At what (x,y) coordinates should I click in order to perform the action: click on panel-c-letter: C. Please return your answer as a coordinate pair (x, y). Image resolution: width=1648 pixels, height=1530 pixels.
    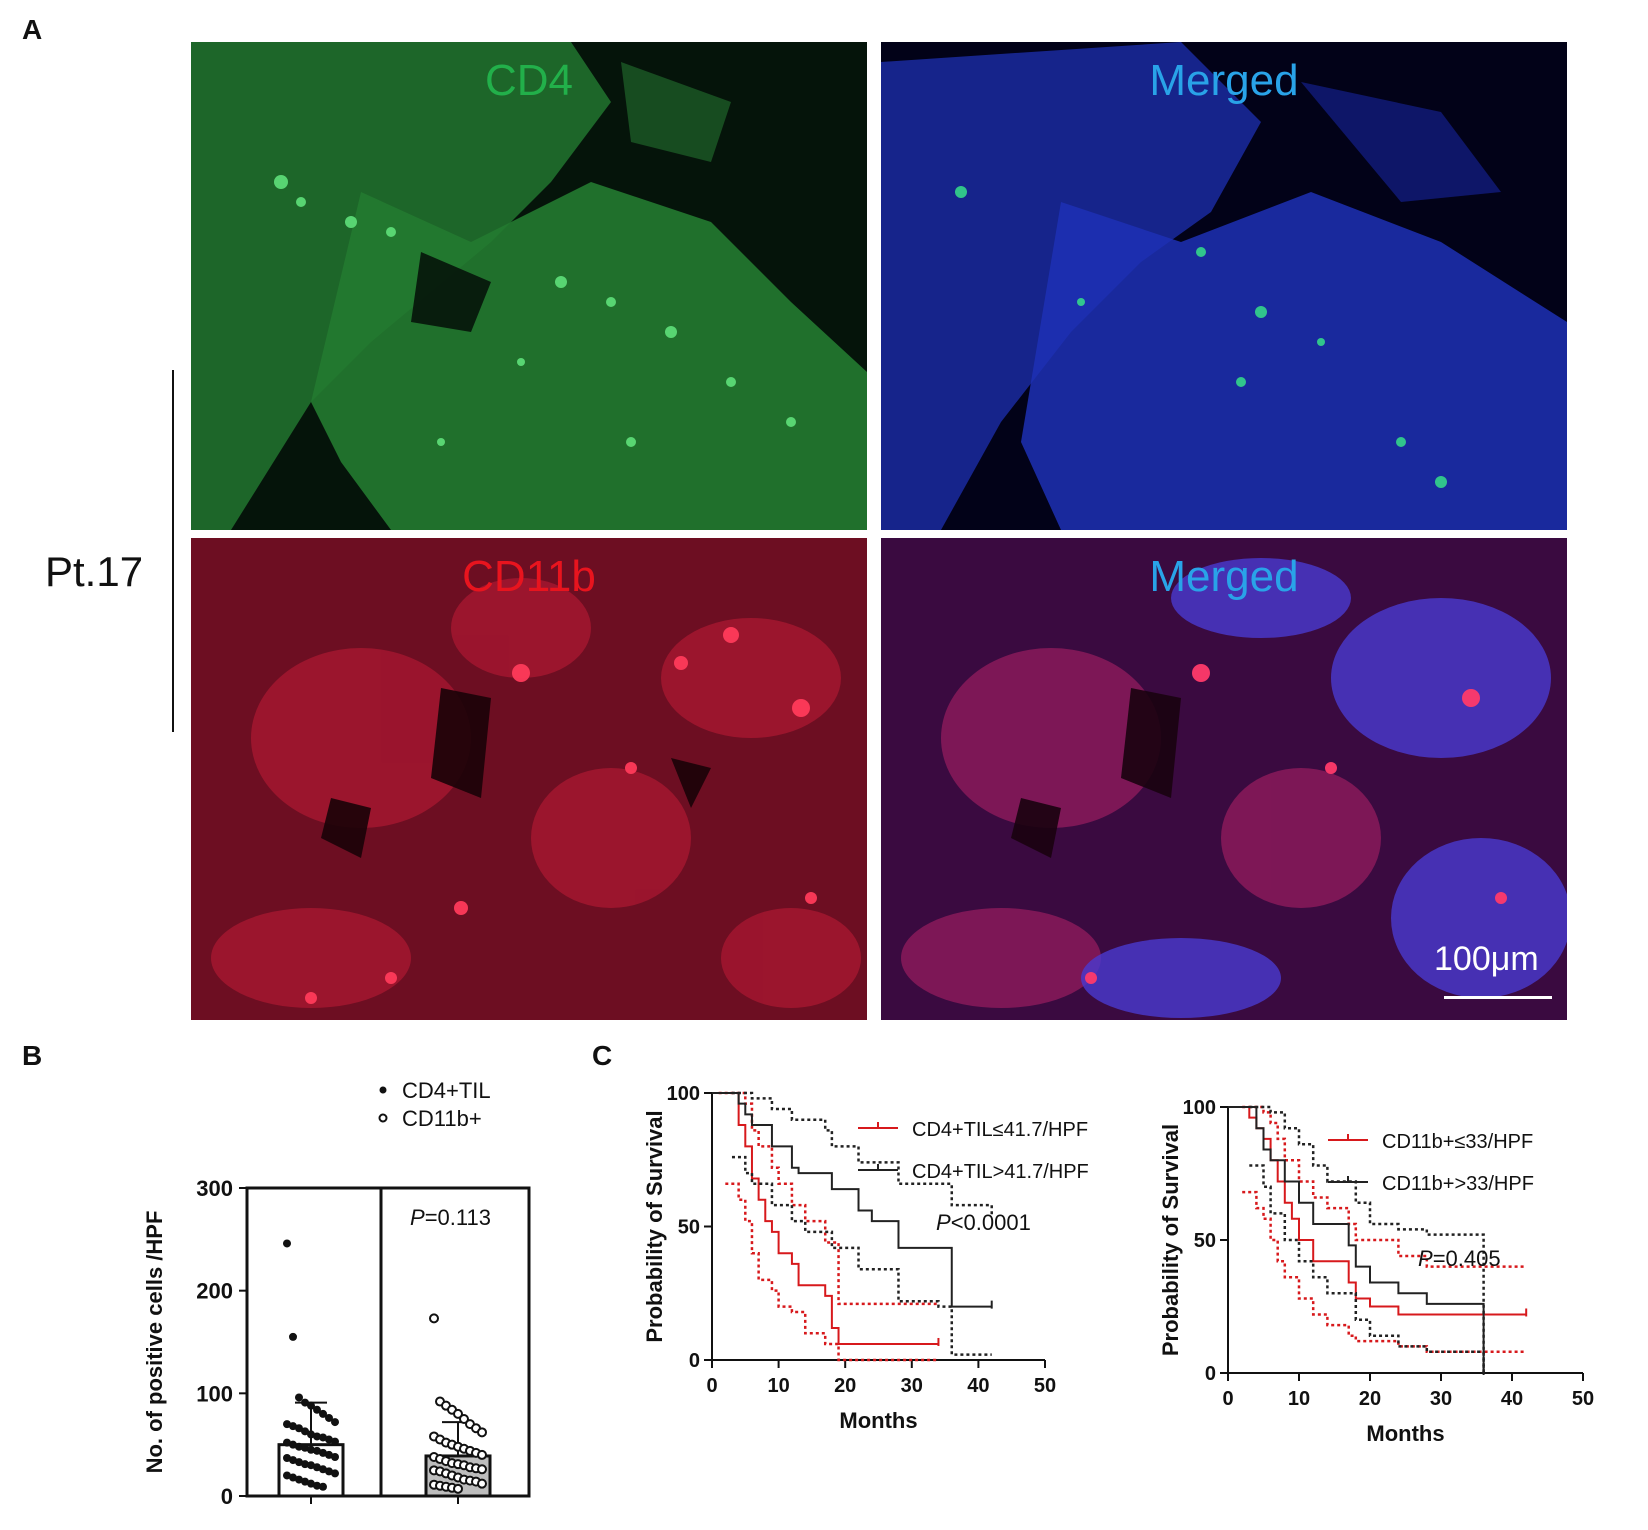
    Looking at the image, I should click on (602, 1055).